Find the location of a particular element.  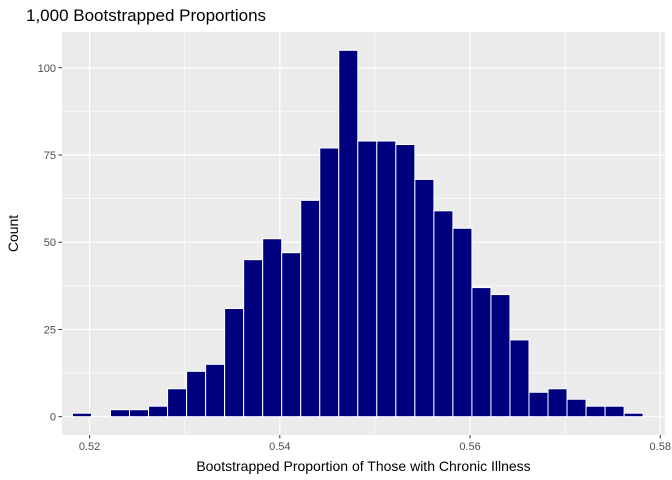

y-axis-title: Count is located at coordinates (13, 233).